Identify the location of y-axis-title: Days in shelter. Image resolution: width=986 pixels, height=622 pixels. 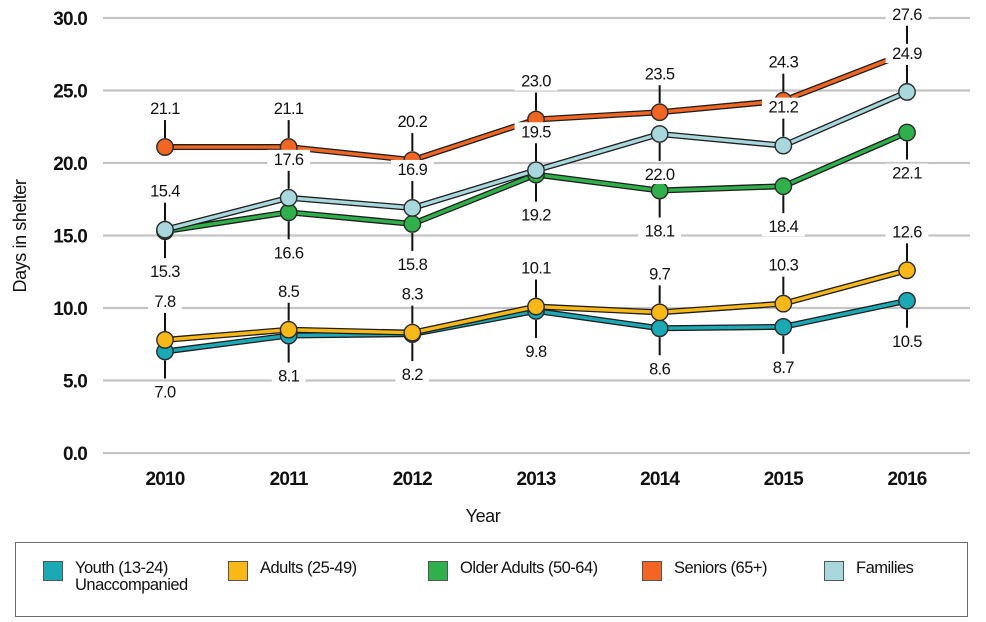
(20, 235).